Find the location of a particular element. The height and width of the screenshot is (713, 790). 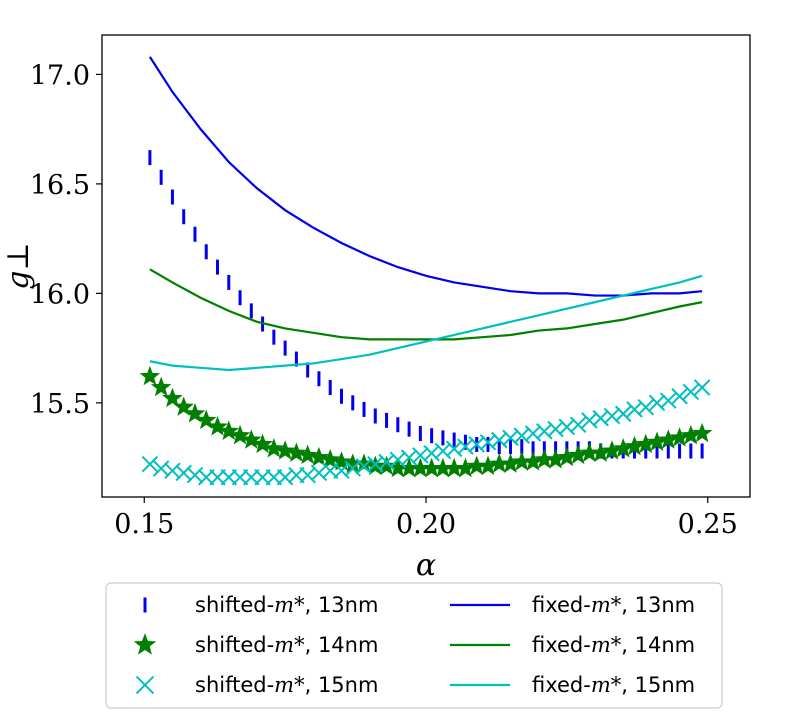

y-axis-label: g⊥ is located at coordinates (18, 265).